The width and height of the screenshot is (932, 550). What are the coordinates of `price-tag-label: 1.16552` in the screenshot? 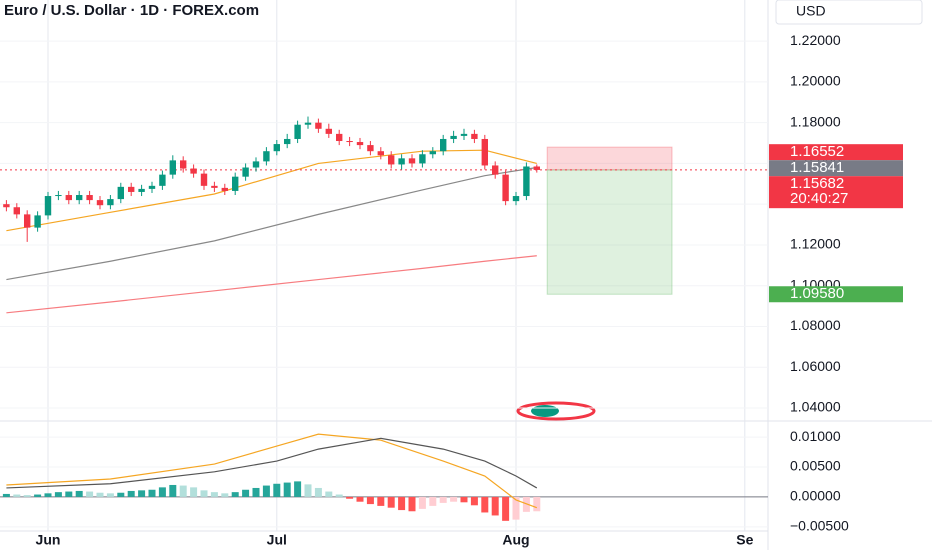 It's located at (817, 151).